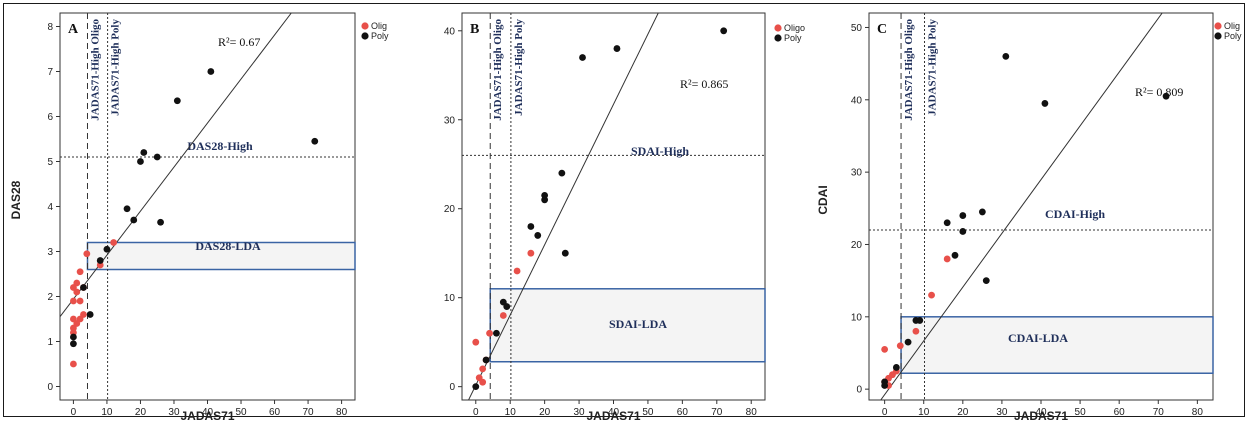 The height and width of the screenshot is (422, 1250). What do you see at coordinates (50, 162) in the screenshot?
I see `y-tick-label: 5` at bounding box center [50, 162].